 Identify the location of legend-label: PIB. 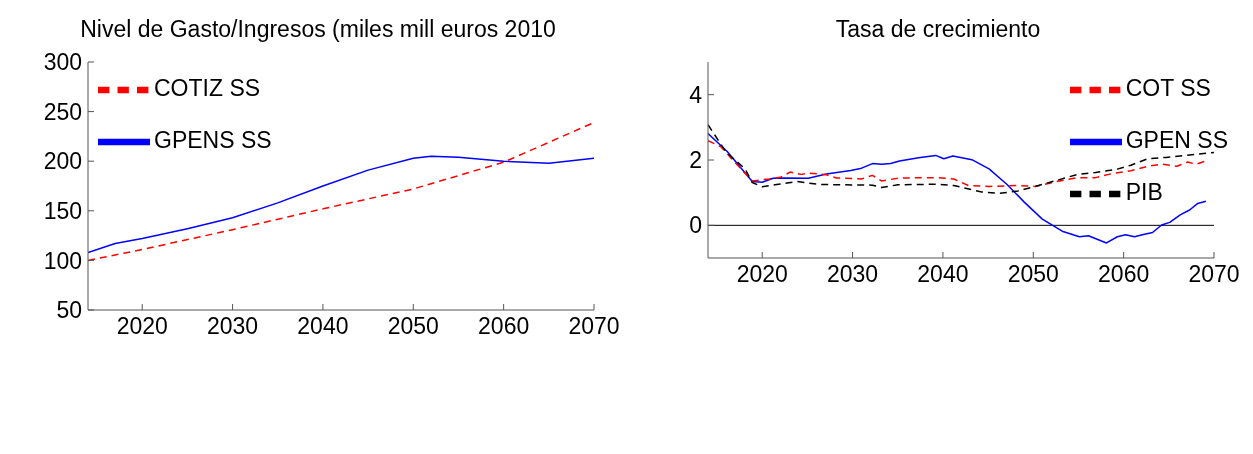
(1144, 192).